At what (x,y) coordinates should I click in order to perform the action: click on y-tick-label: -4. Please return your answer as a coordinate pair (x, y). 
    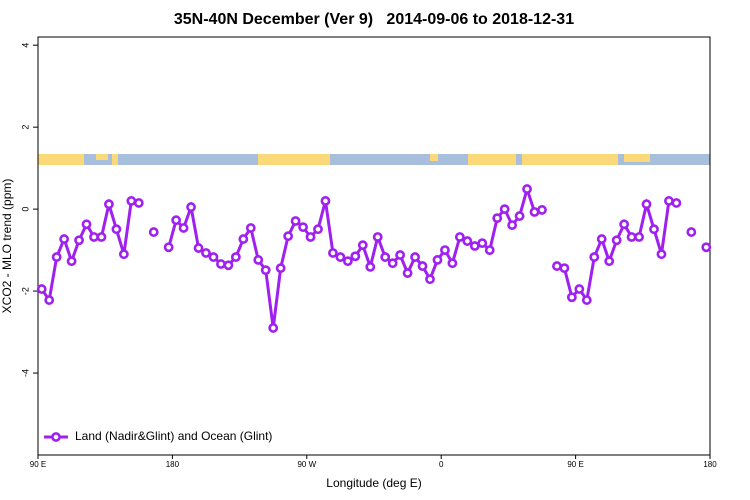
    Looking at the image, I should click on (25, 373).